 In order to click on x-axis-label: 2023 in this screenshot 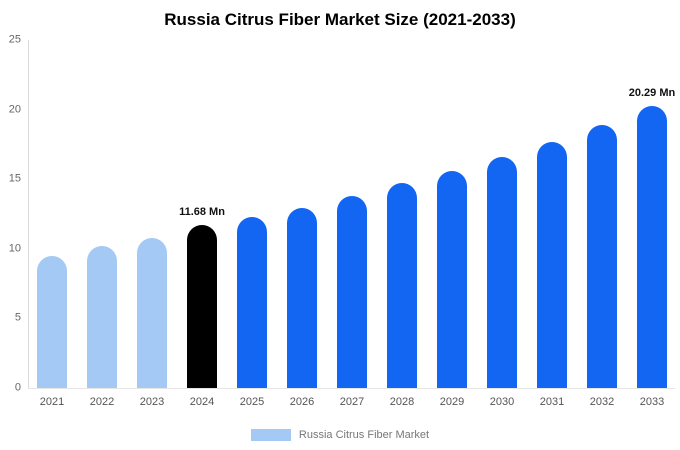, I will do `click(152, 402)`.